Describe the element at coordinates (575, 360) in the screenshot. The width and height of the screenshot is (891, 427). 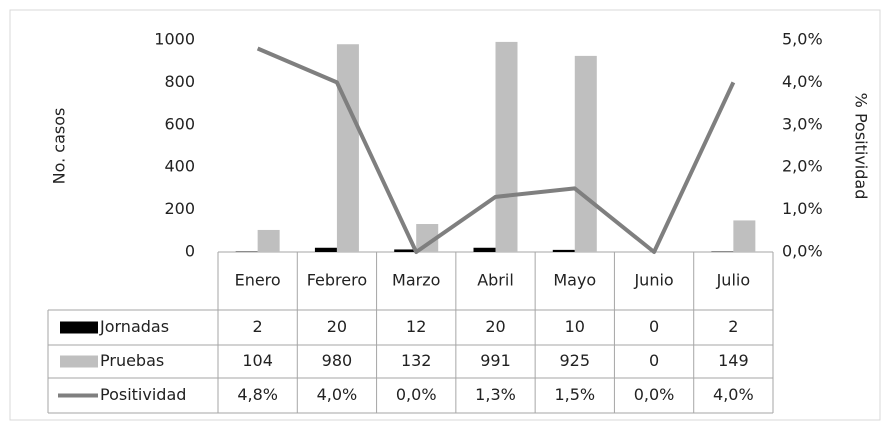
I see `table-value: 925` at that location.